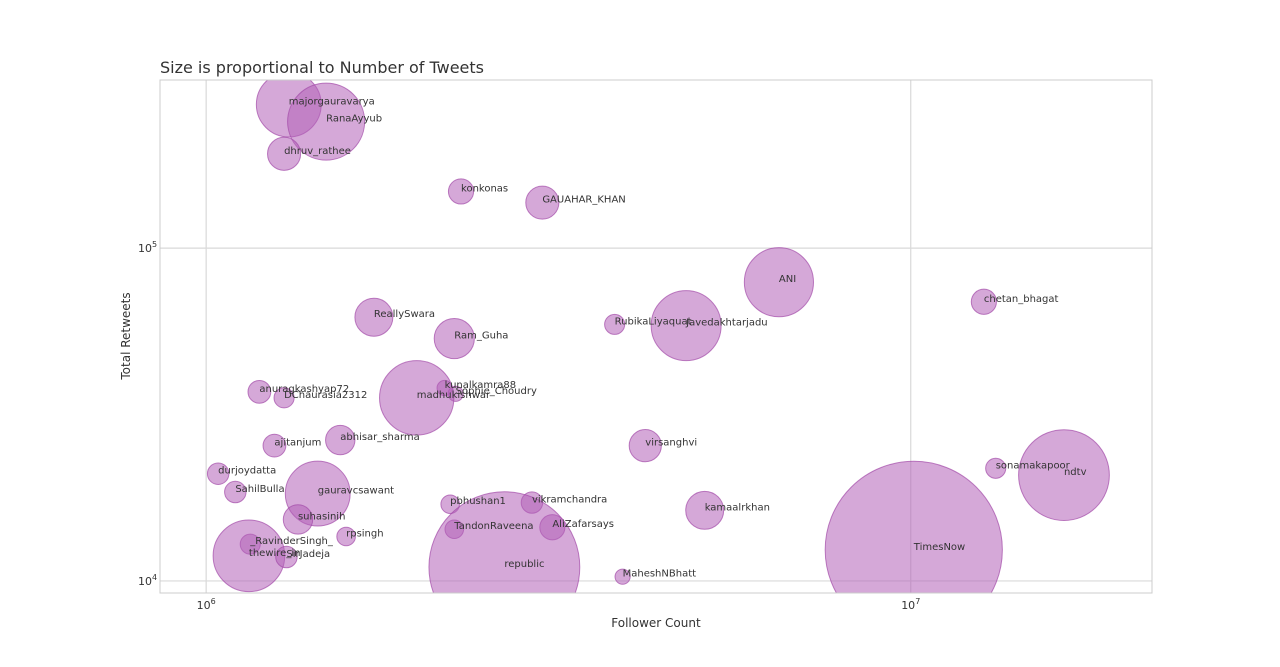  I want to click on point-label: suhasinih, so click(321, 516).